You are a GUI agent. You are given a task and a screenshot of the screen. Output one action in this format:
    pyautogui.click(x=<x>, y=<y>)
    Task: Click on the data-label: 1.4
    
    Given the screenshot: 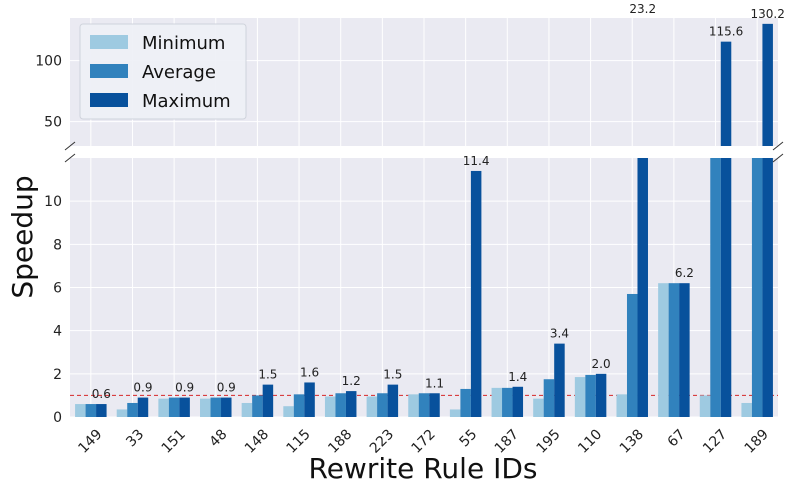 What is the action you would take?
    pyautogui.click(x=517, y=377)
    